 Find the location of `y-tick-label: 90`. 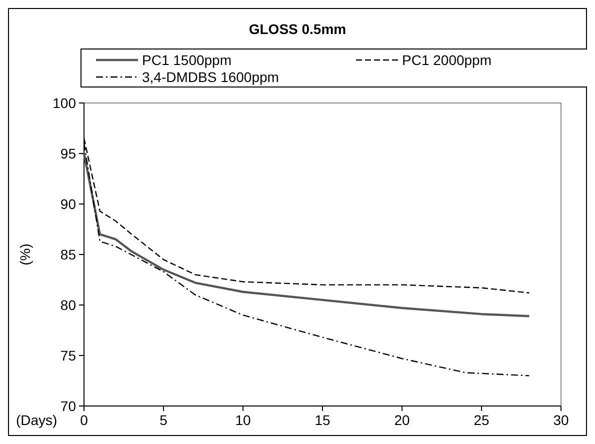

y-tick-label: 90 is located at coordinates (68, 204).